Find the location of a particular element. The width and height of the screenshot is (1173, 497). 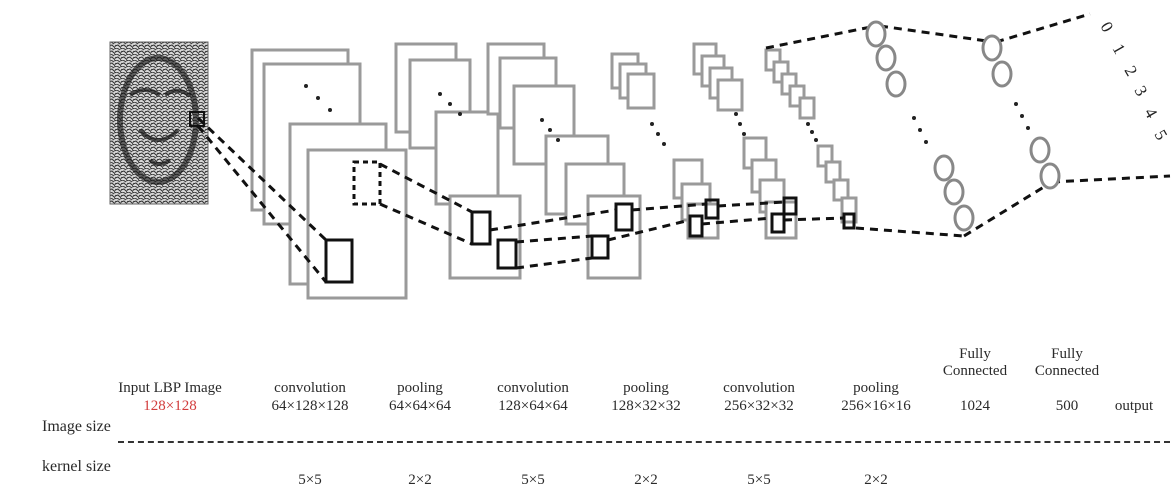

conv1-ellipsis is located at coordinates (318, 98).